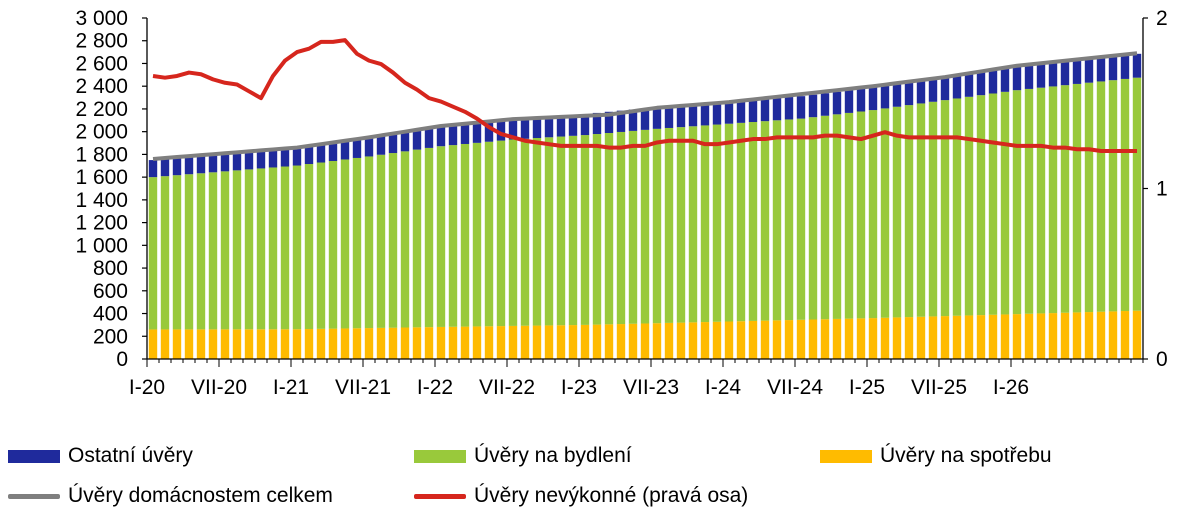  What do you see at coordinates (101, 41) in the screenshot?
I see `left-tick-label-1: 2 800` at bounding box center [101, 41].